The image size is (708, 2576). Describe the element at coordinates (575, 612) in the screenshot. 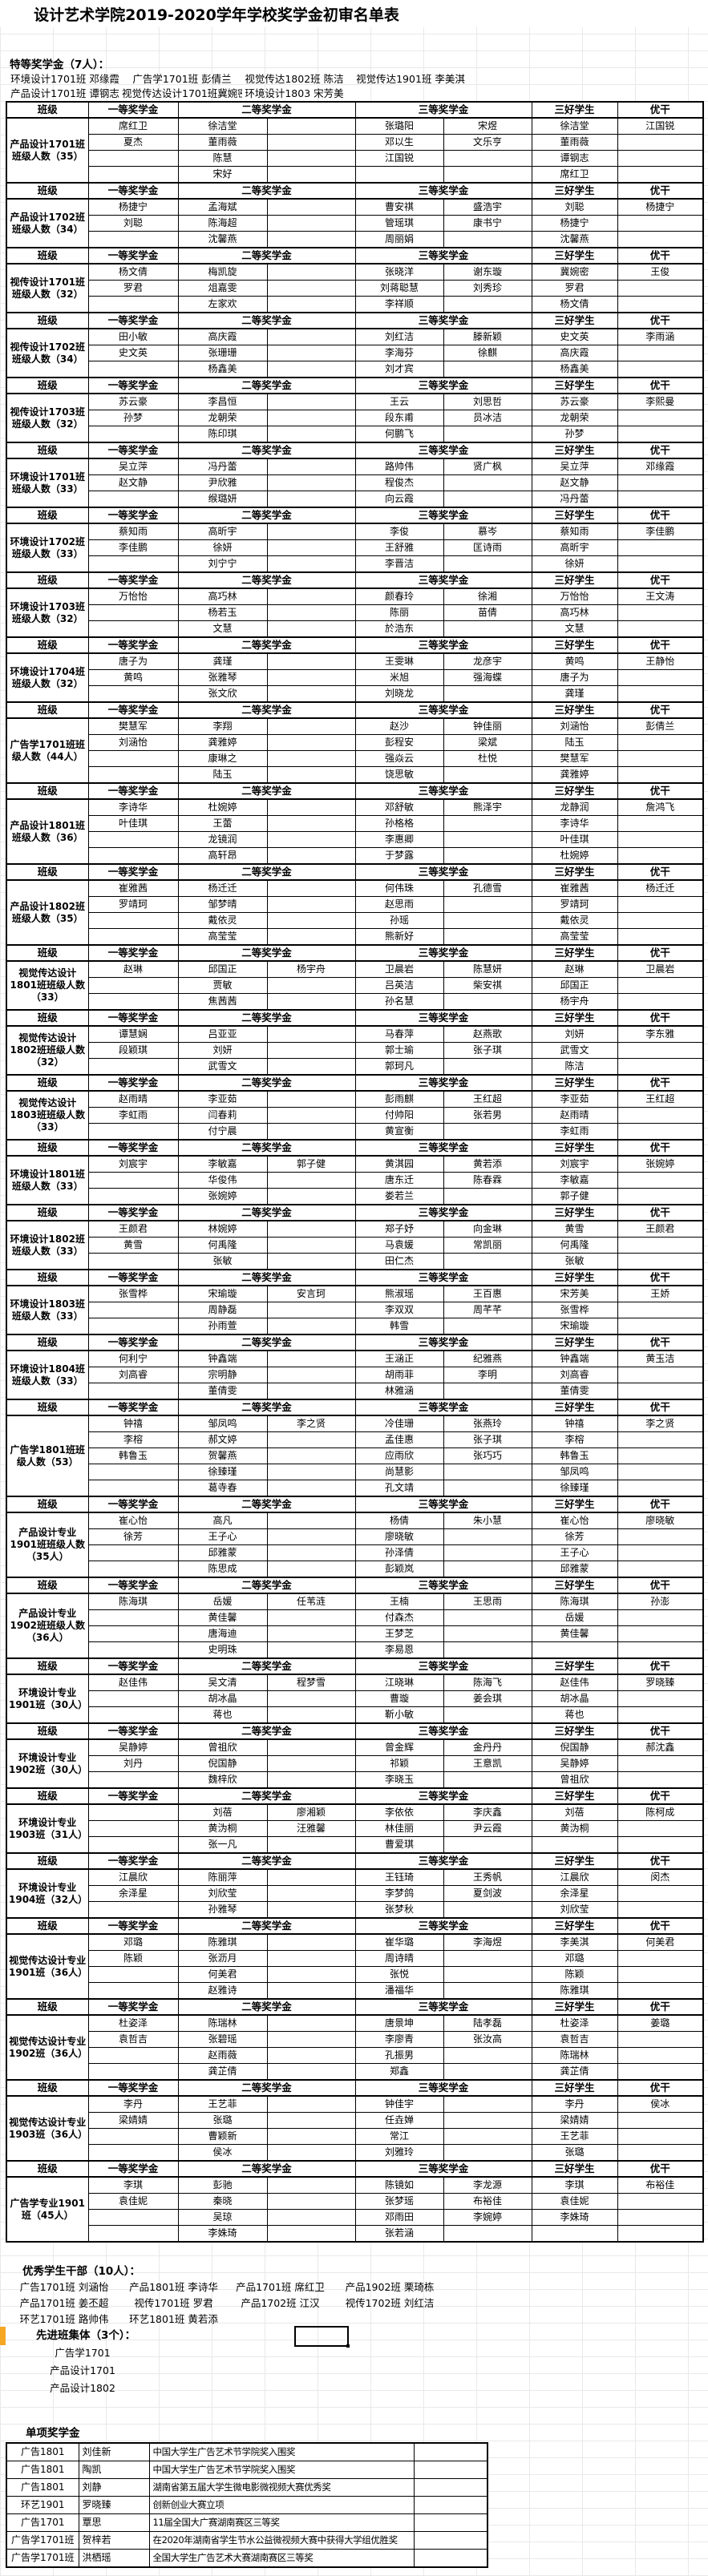

I see `award-cell: 高巧林` at that location.